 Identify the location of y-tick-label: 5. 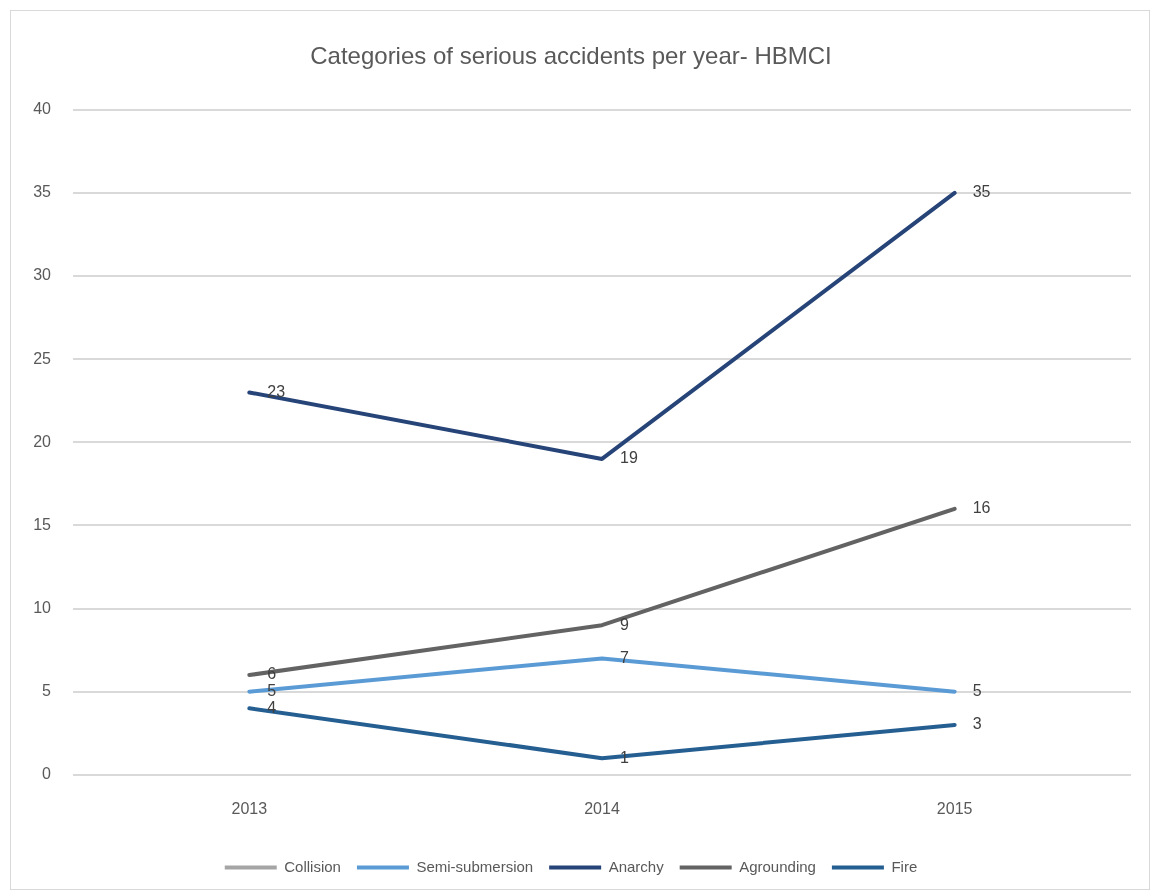
(47, 691).